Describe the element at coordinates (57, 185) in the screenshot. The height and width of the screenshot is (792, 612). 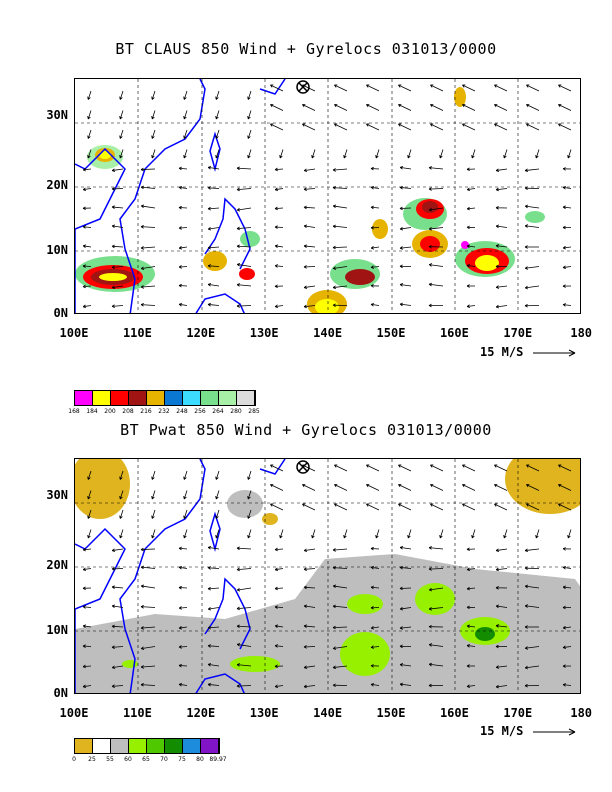
I see `p1-ytick-20n: 20N` at that location.